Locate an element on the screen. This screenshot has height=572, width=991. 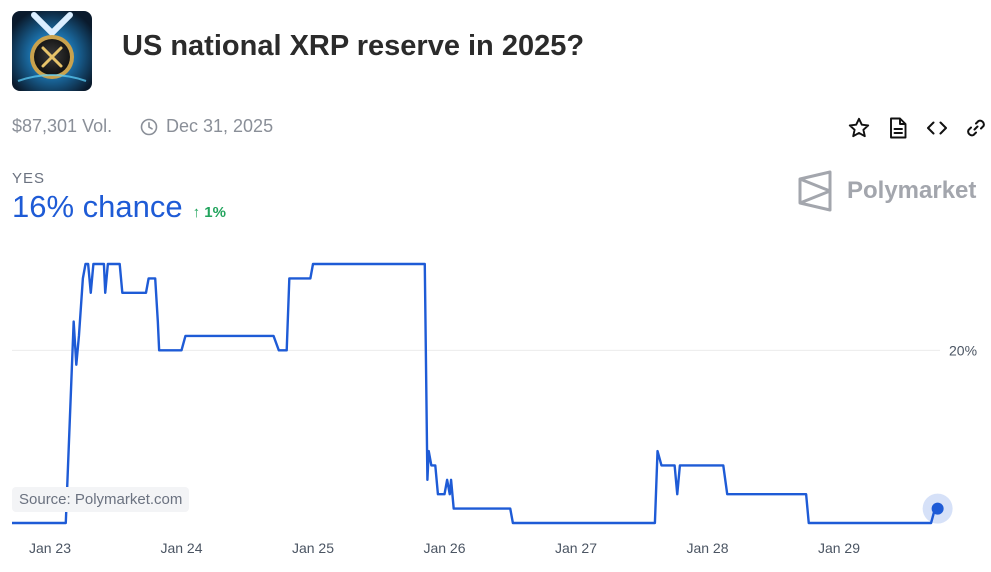
chance-delta-value: 1% is located at coordinates (215, 212).